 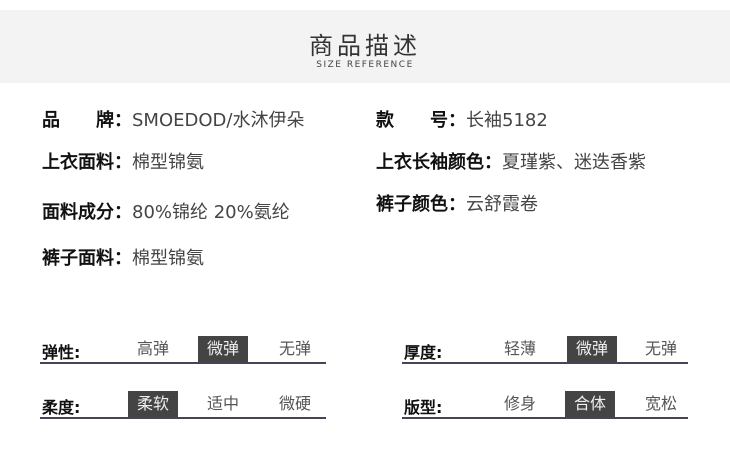 What do you see at coordinates (87, 120) in the screenshot?
I see `info-key: 品 牌：` at bounding box center [87, 120].